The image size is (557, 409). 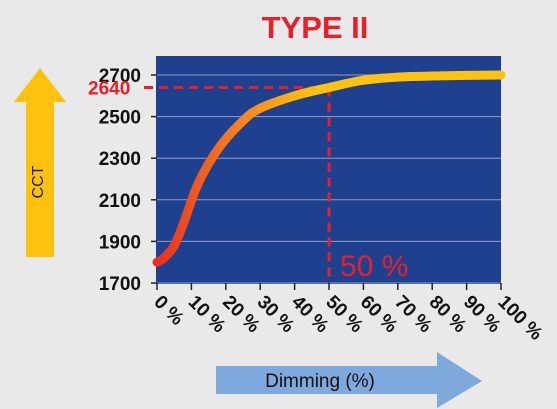 What do you see at coordinates (128, 180) in the screenshot?
I see `y-tick-labels: 1700 1900 2100 2300 2500 2700` at bounding box center [128, 180].